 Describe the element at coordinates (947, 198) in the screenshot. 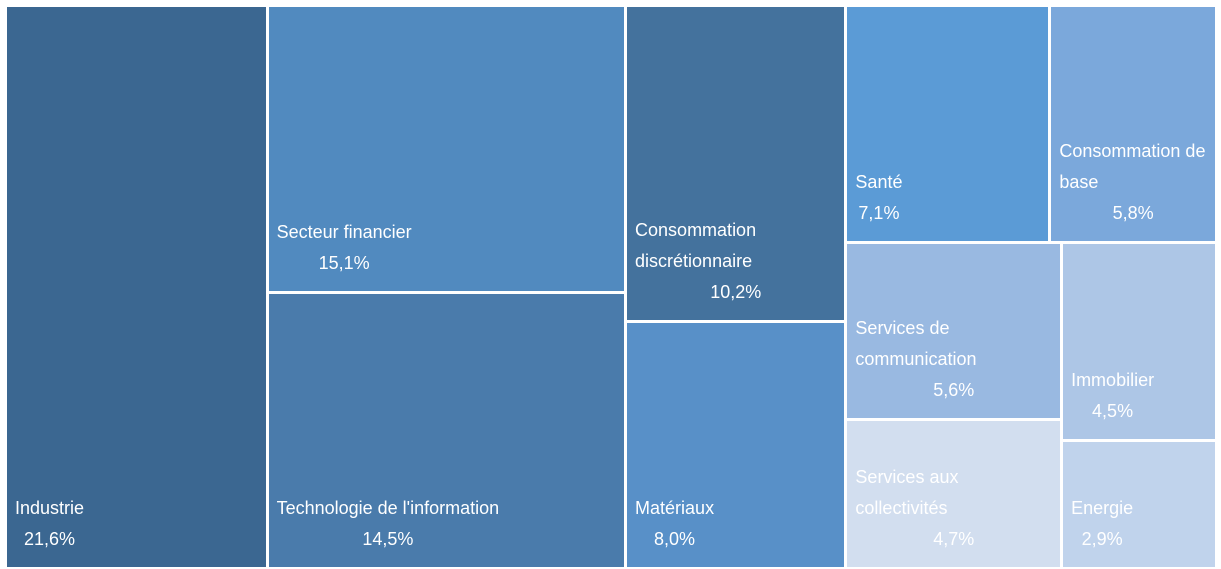

I see `cell-label: Santé 7,1%` at that location.